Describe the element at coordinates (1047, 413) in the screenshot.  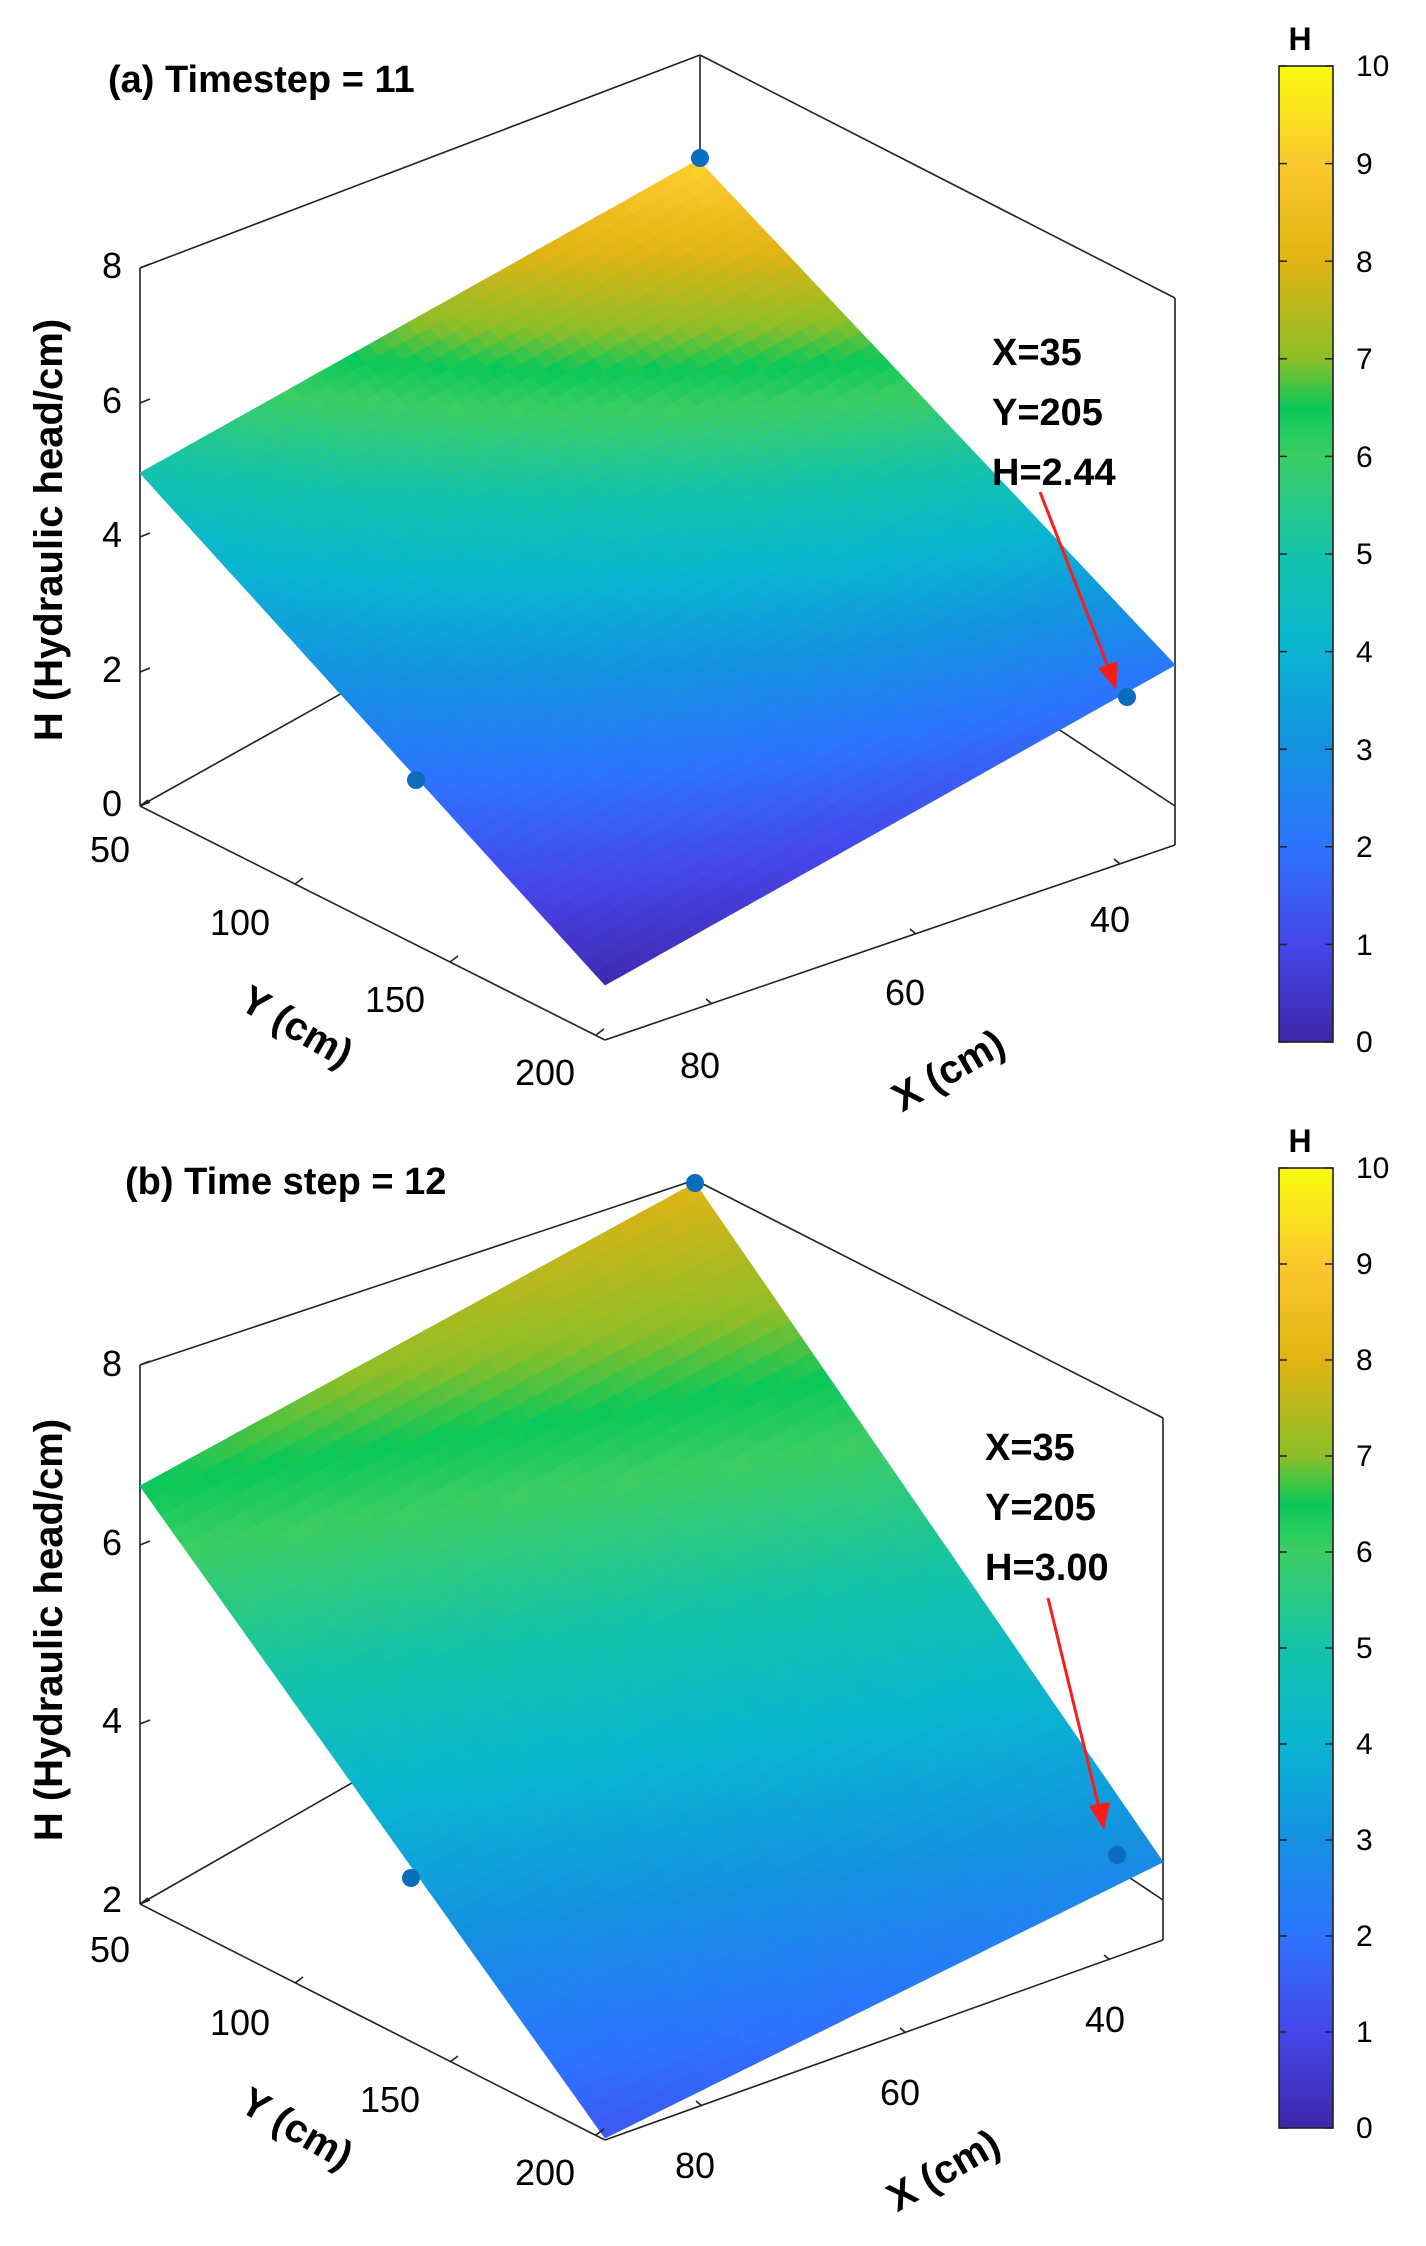
I see `panel-a-annotation-y: Y=205` at that location.